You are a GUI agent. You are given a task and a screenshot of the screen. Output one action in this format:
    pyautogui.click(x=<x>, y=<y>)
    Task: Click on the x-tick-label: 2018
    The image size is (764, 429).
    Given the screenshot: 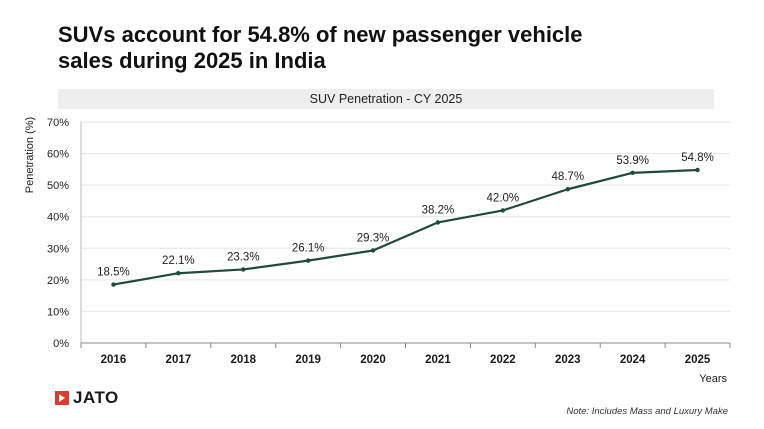 What is the action you would take?
    pyautogui.click(x=243, y=360)
    